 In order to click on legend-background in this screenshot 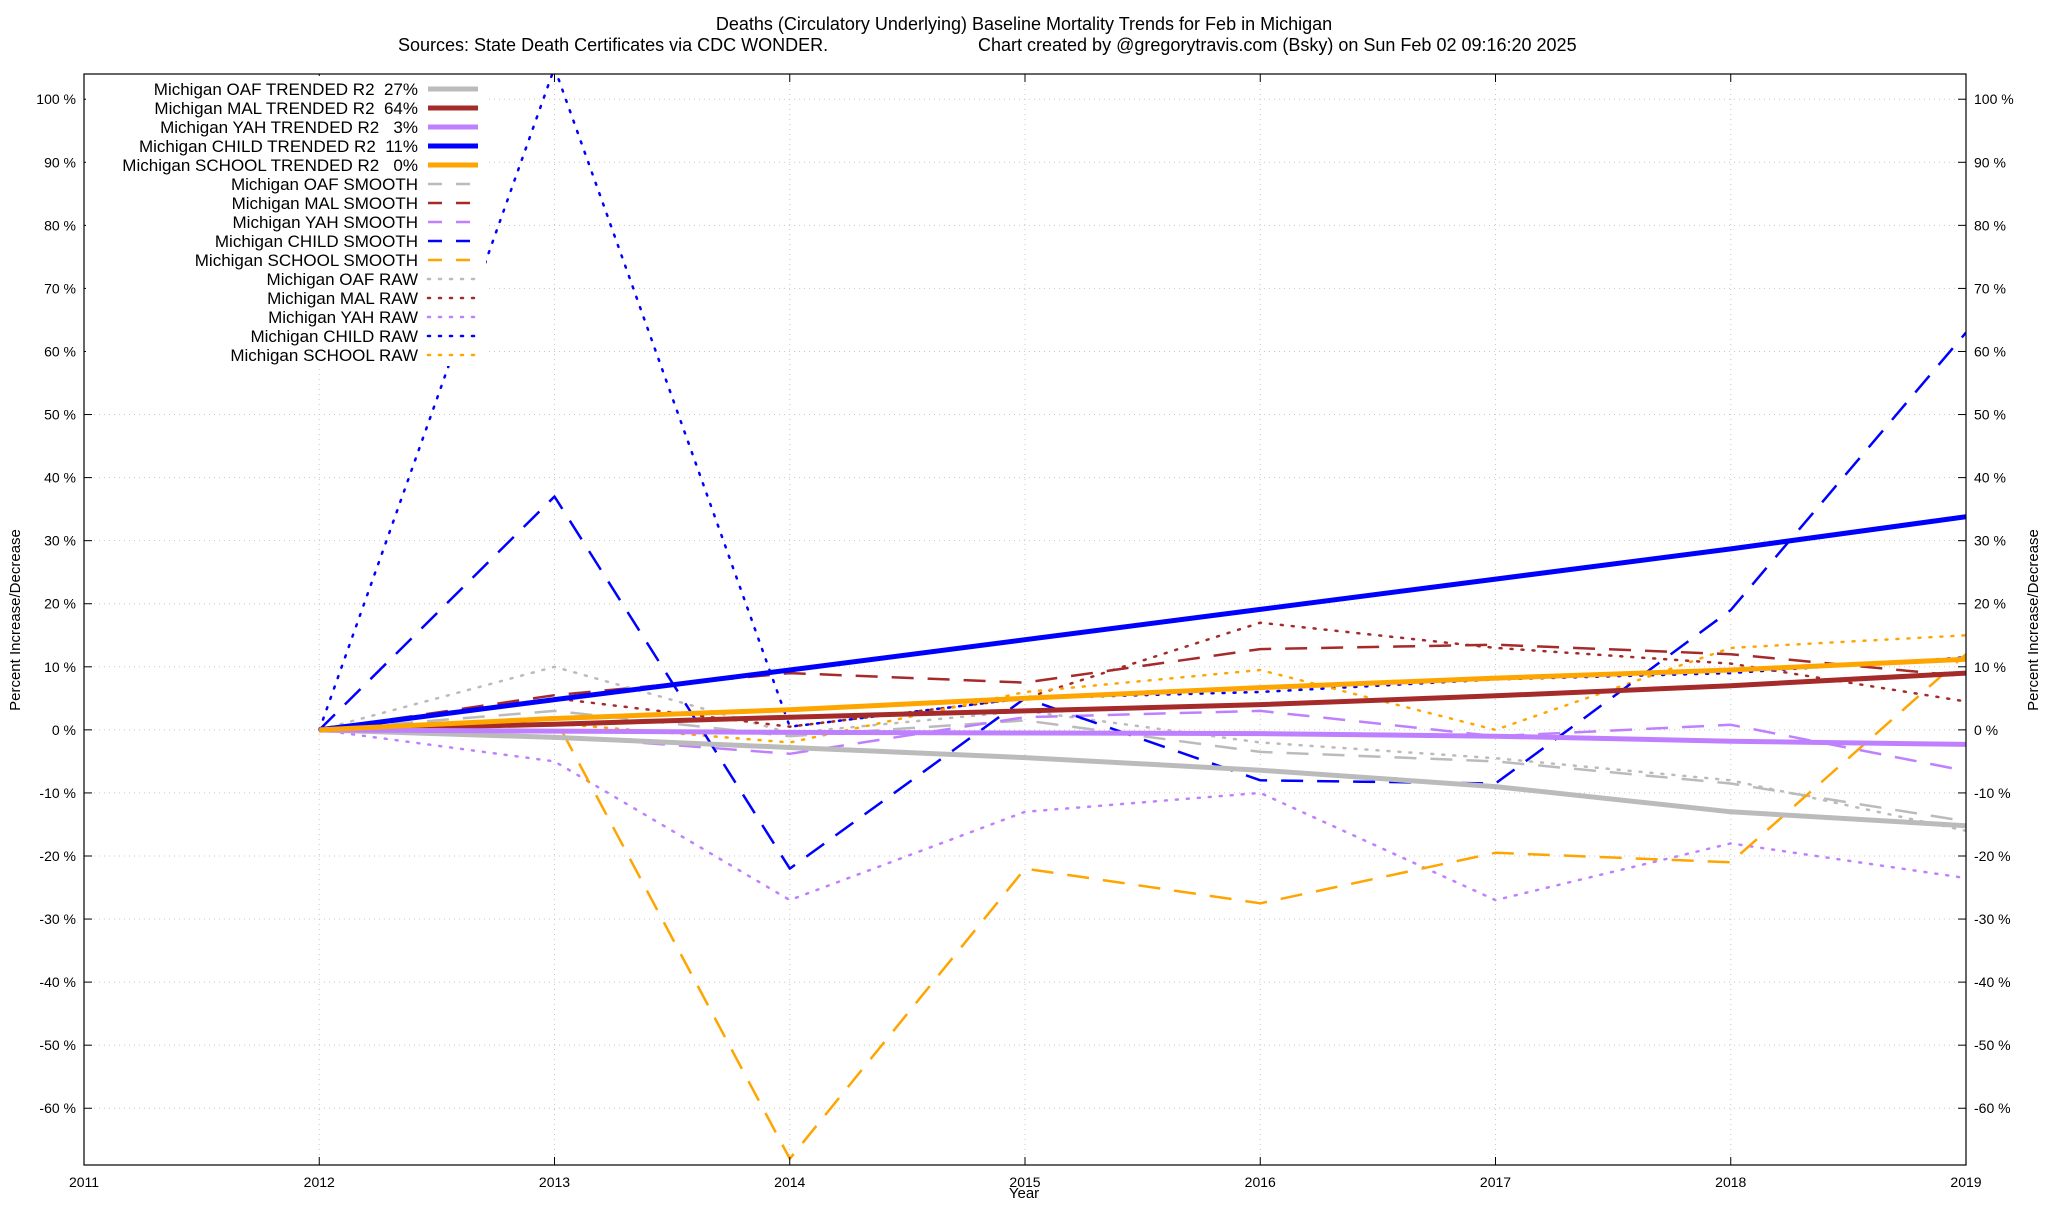, I will do `click(286, 221)`.